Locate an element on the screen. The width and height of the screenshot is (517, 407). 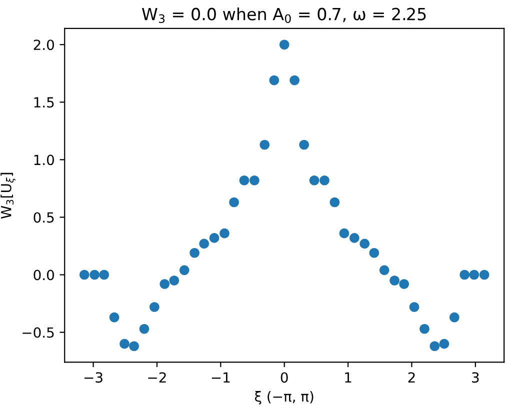
y-tick-label: −0.5 is located at coordinates (38, 332).